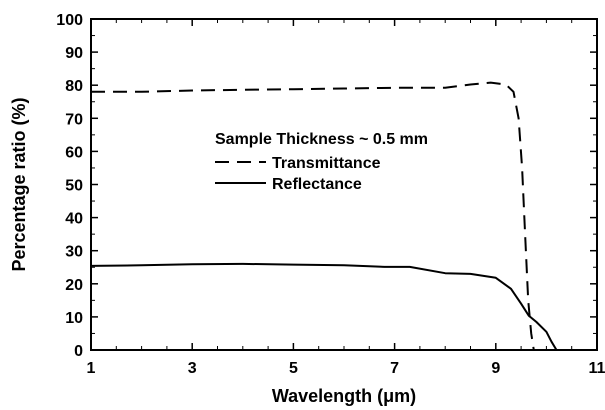 Image resolution: width=605 pixels, height=410 pixels. I want to click on y-tick-label: 40, so click(74, 219).